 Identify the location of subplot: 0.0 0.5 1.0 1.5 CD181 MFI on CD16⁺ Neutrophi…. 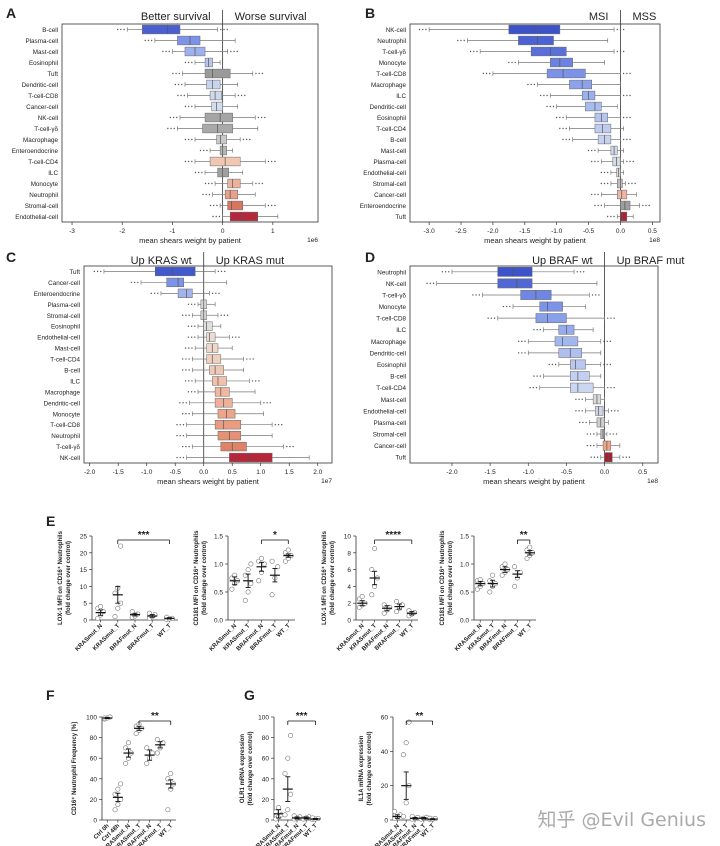
(244, 591).